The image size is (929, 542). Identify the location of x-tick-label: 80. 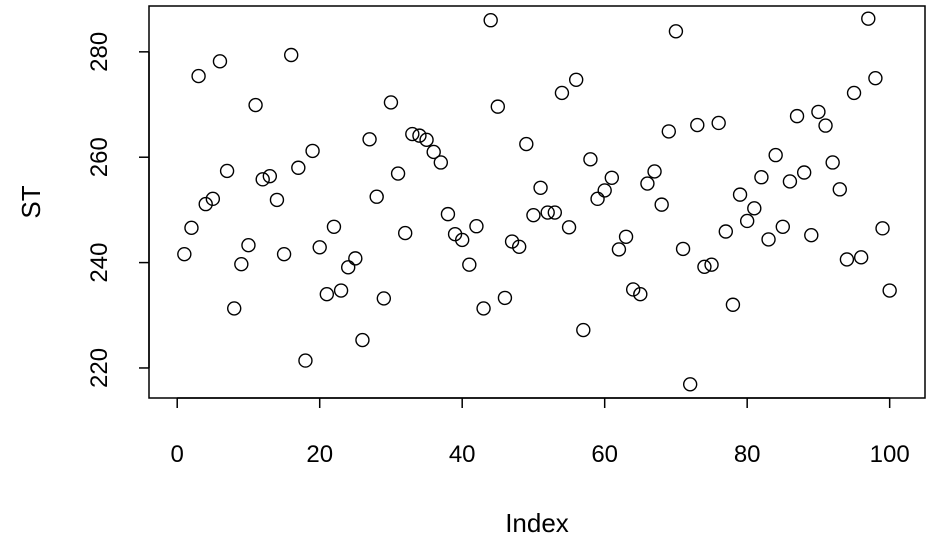
(747, 454).